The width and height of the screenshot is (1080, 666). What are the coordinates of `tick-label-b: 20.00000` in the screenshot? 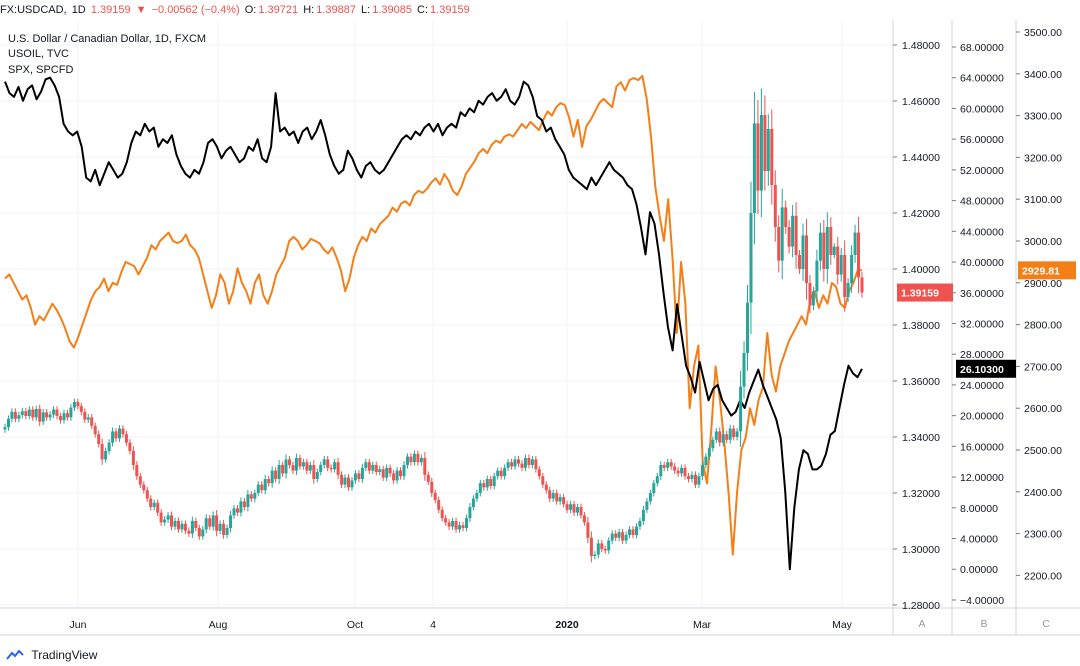 It's located at (982, 417).